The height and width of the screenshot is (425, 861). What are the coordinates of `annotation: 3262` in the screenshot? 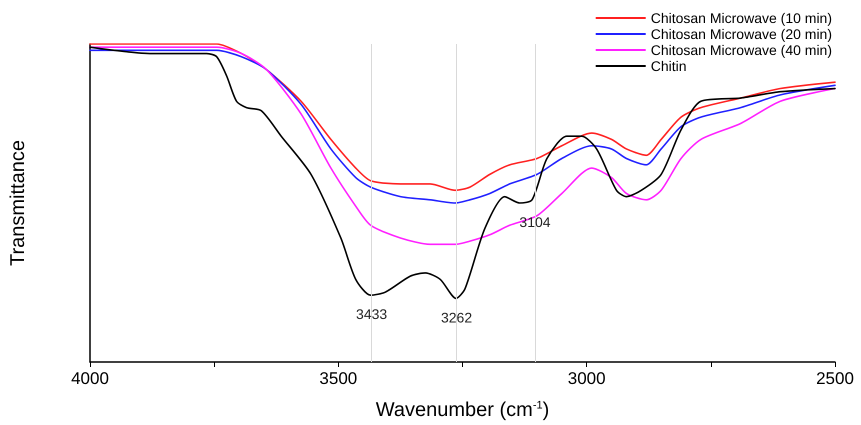 It's located at (456, 317).